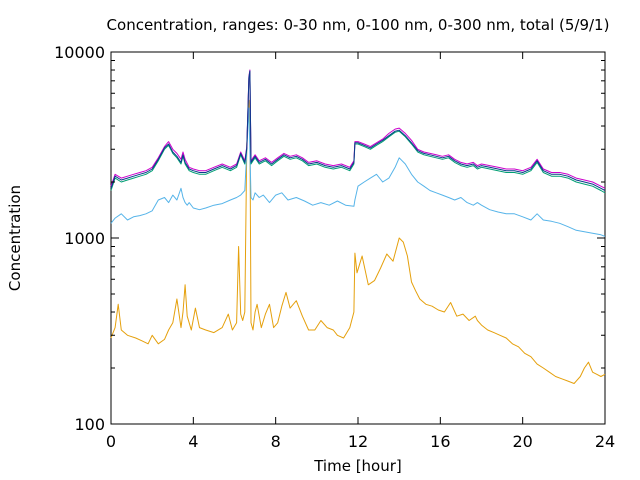 This screenshot has height=480, width=640. What do you see at coordinates (276, 441) in the screenshot?
I see `x-tick-label: 8` at bounding box center [276, 441].